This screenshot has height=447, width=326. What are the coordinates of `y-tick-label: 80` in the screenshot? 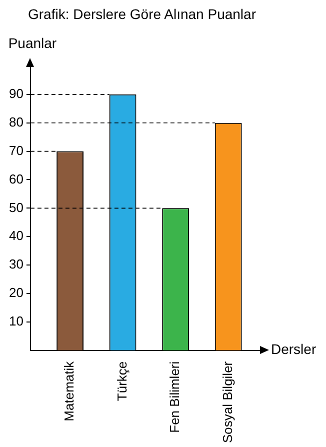 It's located at (16, 122).